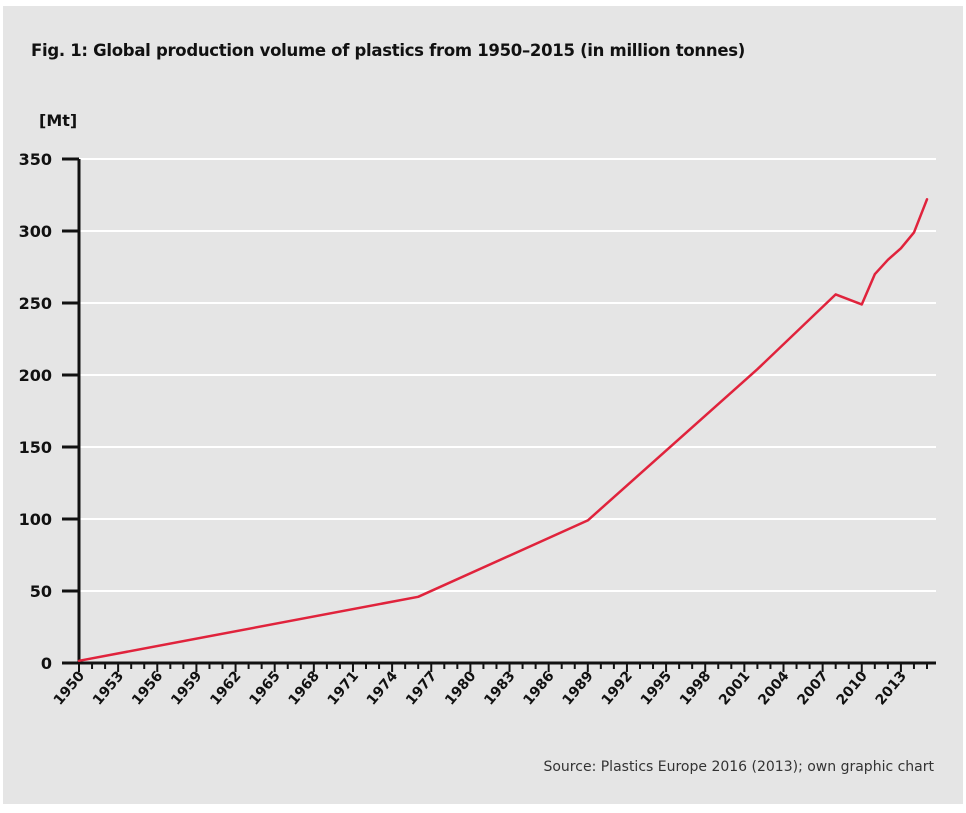  I want to click on x-tick-label: 2010, so click(852, 688).